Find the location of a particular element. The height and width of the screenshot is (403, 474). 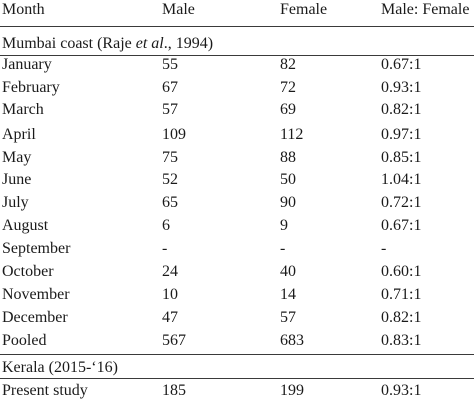

cell-male: - is located at coordinates (165, 248).